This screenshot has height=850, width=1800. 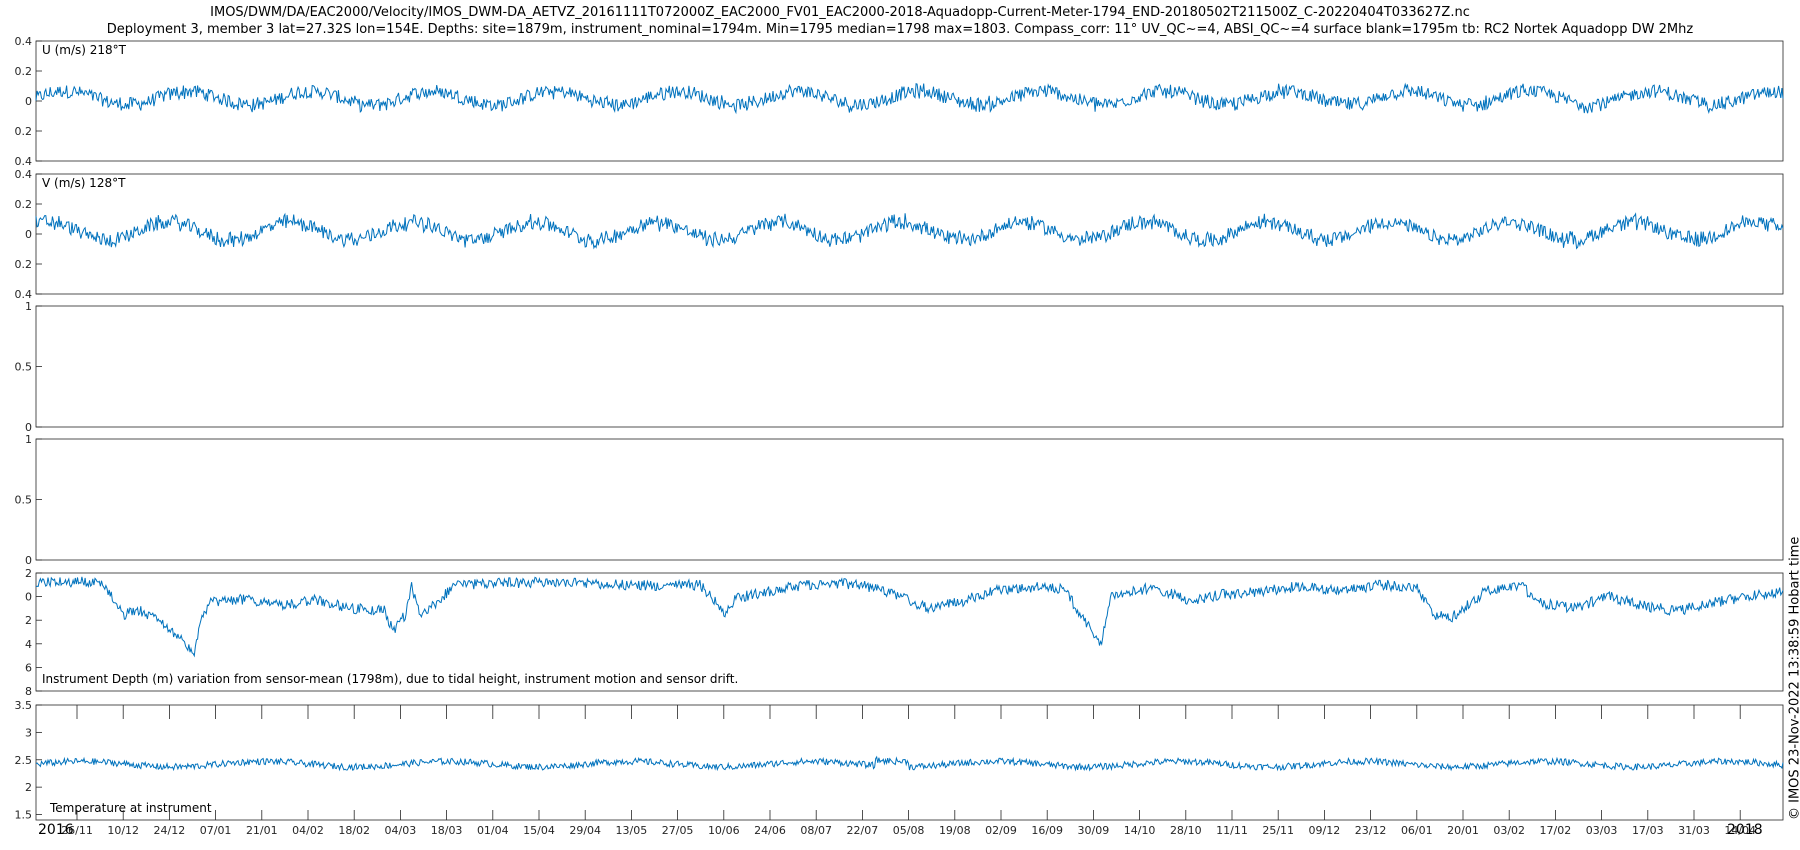 I want to click on y-tick-label-1-4: 0.4, so click(x=24, y=294).